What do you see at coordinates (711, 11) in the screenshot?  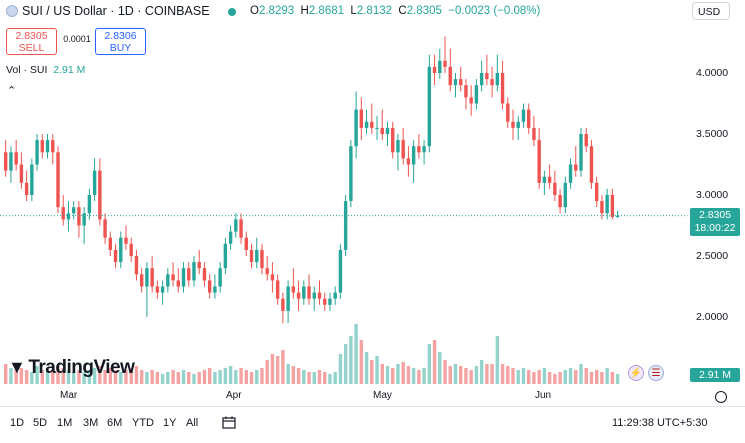 I see `currency-selector: USD` at bounding box center [711, 11].